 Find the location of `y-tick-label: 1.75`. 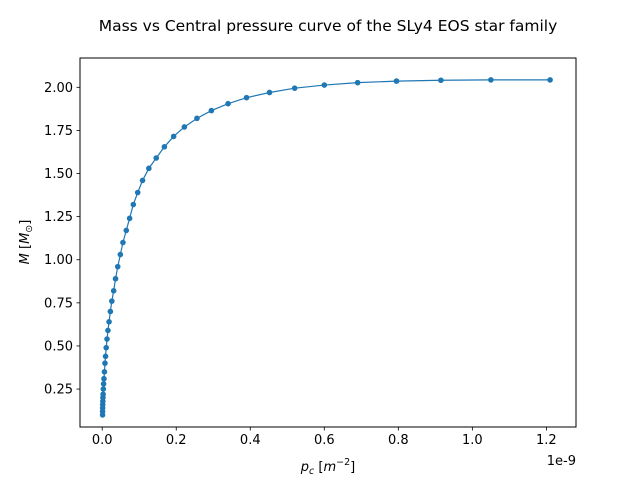

y-tick-label: 1.75 is located at coordinates (58, 131).